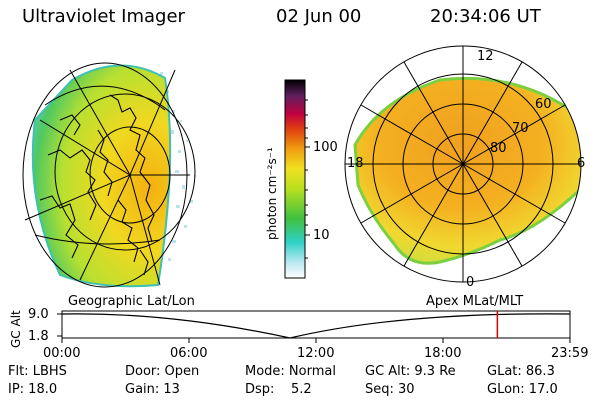 The height and width of the screenshot is (400, 600). Describe the element at coordinates (410, 371) in the screenshot. I see `gc-altitude: GC Alt: 9.3 Re` at that location.